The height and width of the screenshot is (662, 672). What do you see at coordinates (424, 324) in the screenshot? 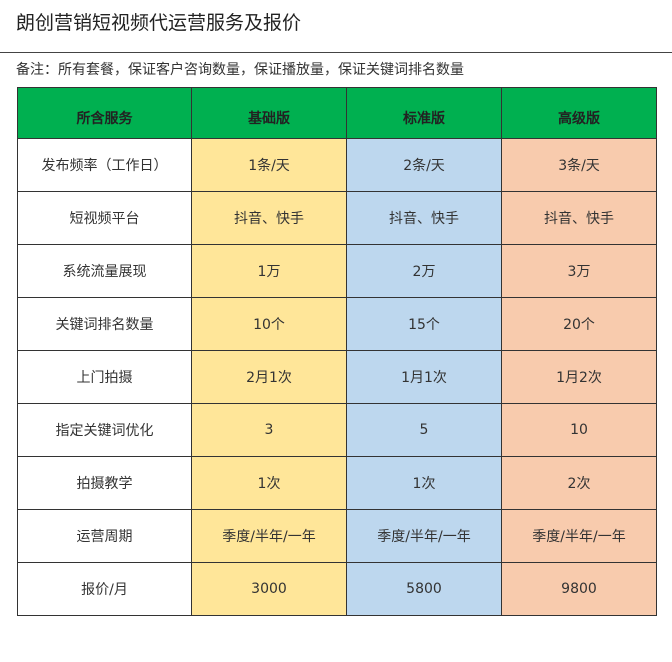
I see `standard-value-cell: 15个` at bounding box center [424, 324].